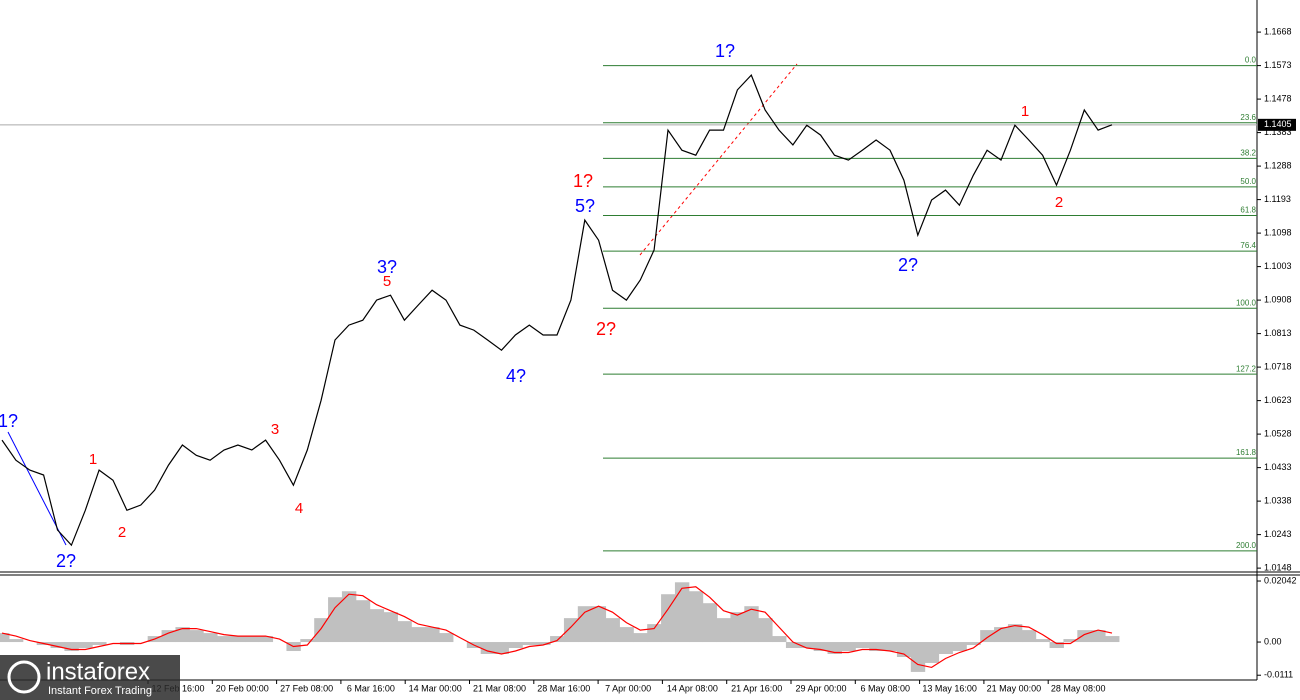 This screenshot has width=1300, height=700. I want to click on y-tick-label: 1.1193, so click(1277, 199).